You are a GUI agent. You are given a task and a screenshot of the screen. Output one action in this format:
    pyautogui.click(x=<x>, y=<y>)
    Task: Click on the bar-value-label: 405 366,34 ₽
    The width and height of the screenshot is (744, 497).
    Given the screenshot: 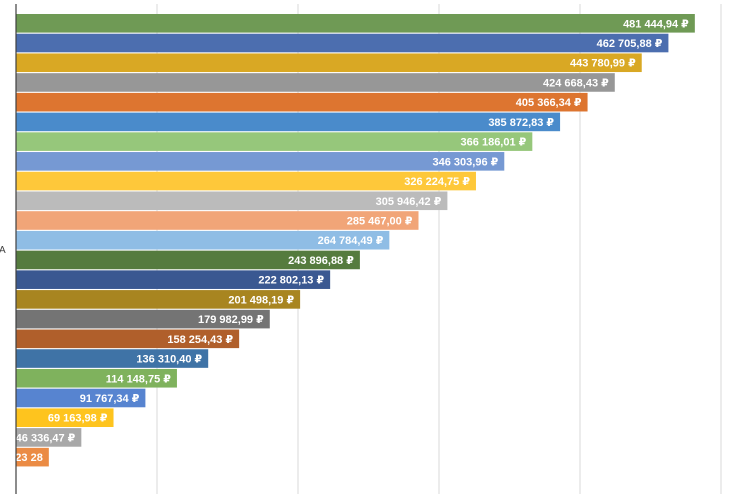 What is the action you would take?
    pyautogui.click(x=549, y=103)
    